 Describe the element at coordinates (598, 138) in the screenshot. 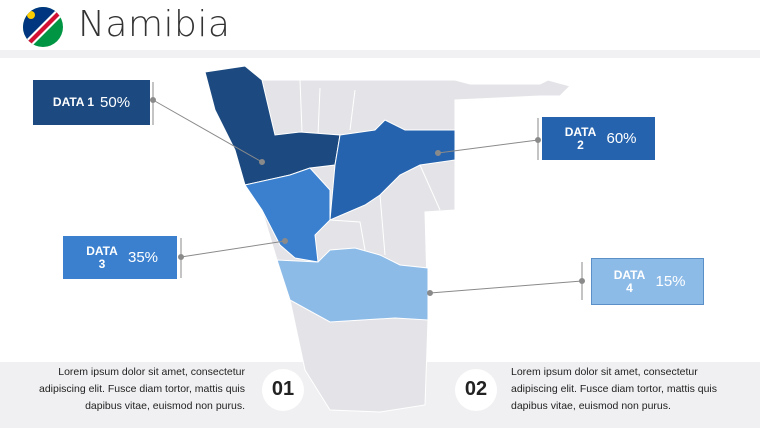

I see `callout: DATA 2 60%` at that location.